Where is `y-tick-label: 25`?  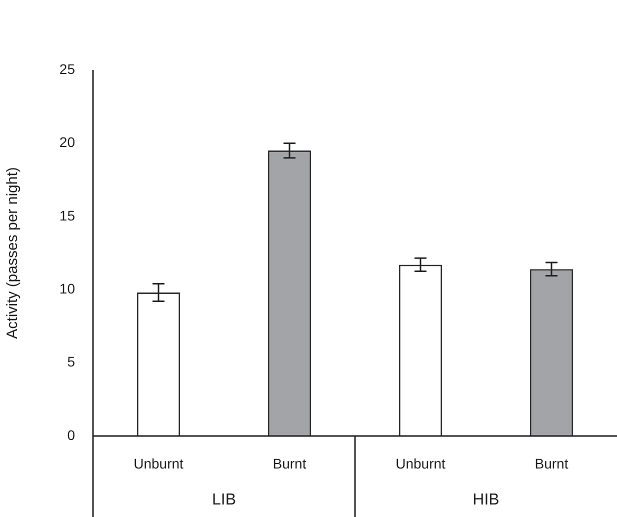 y-tick-label: 25 is located at coordinates (67, 68).